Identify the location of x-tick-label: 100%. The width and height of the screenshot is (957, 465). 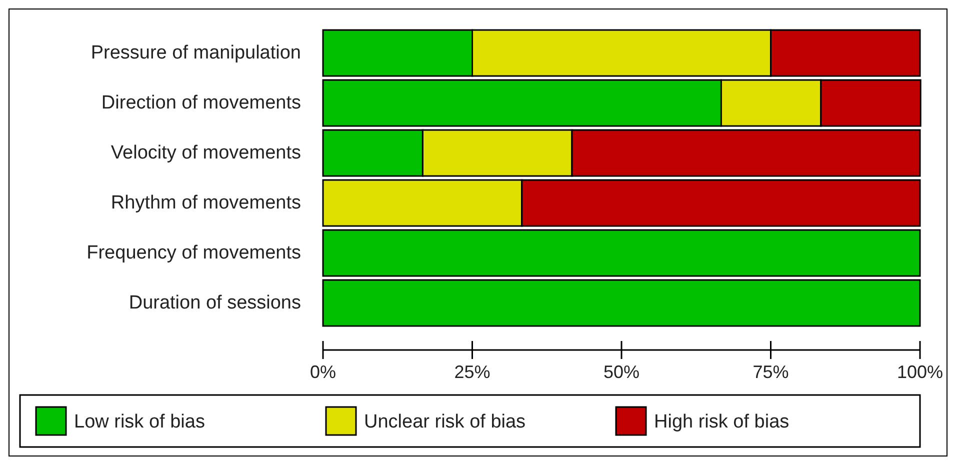
(920, 372).